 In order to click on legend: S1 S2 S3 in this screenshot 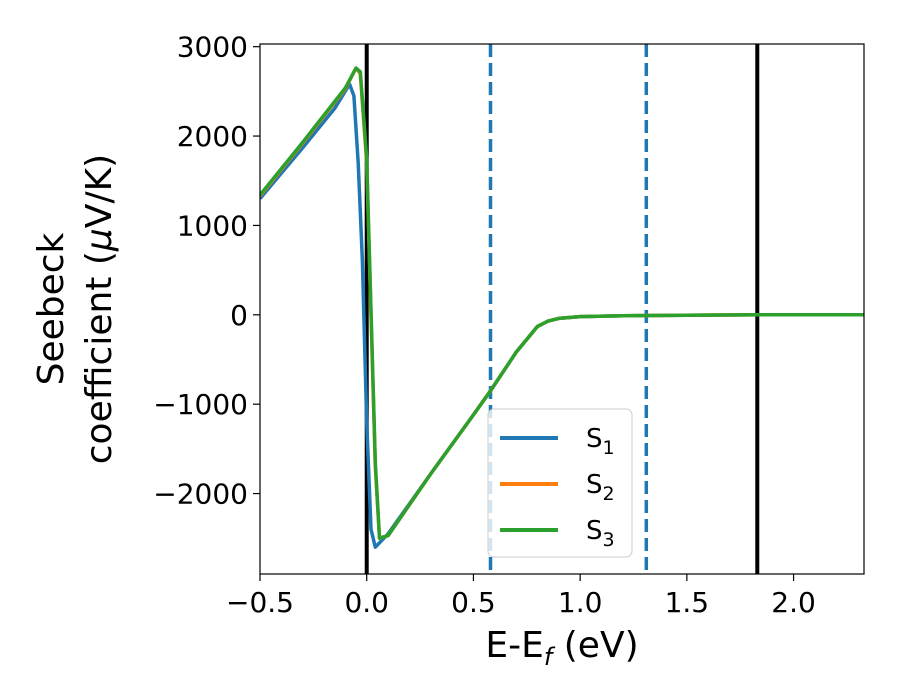, I will do `click(560, 483)`.